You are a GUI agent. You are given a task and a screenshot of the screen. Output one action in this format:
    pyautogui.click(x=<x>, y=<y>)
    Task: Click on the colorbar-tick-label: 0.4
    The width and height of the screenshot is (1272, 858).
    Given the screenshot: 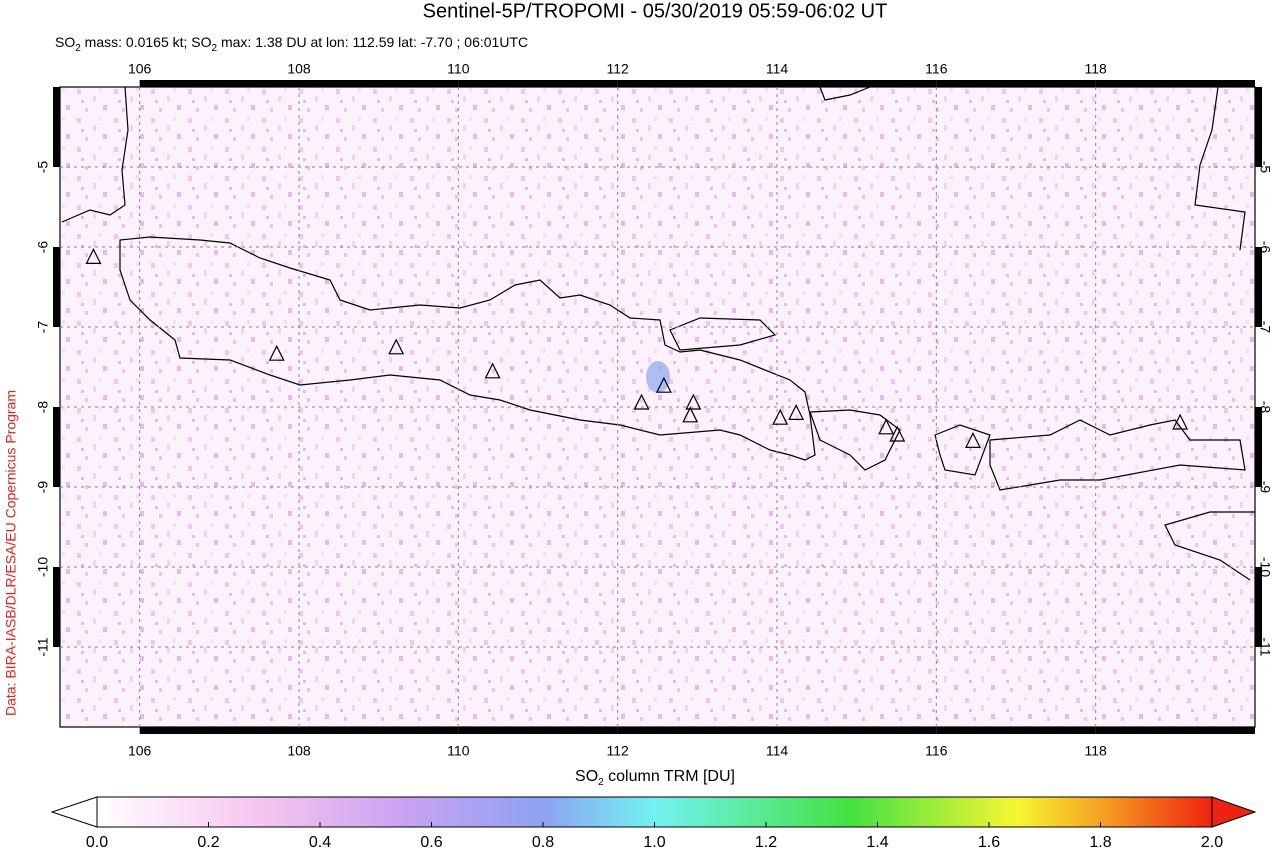 What is the action you would take?
    pyautogui.click(x=320, y=842)
    